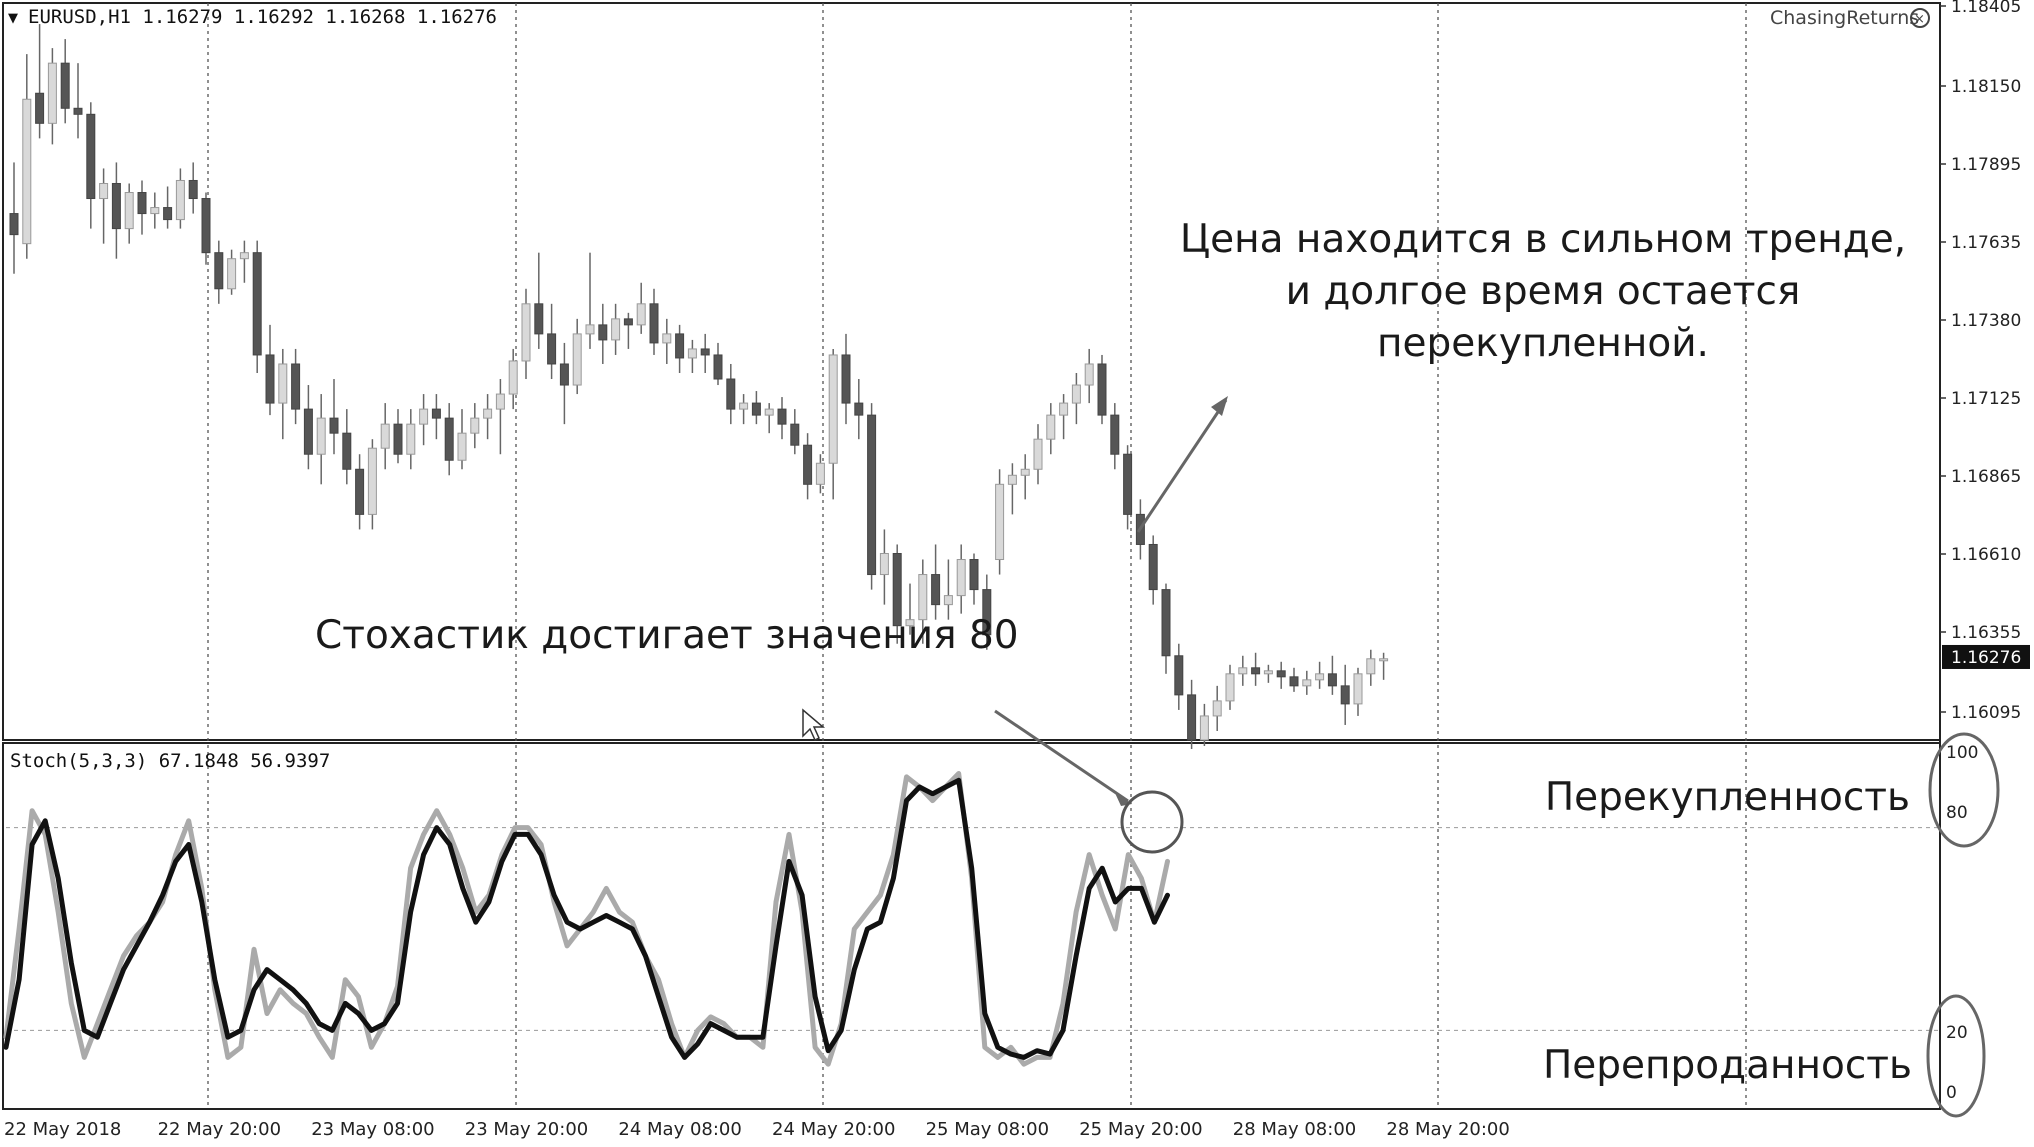  Describe the element at coordinates (62, 1129) in the screenshot. I see `time-tick-label: 22 May 2018` at that location.